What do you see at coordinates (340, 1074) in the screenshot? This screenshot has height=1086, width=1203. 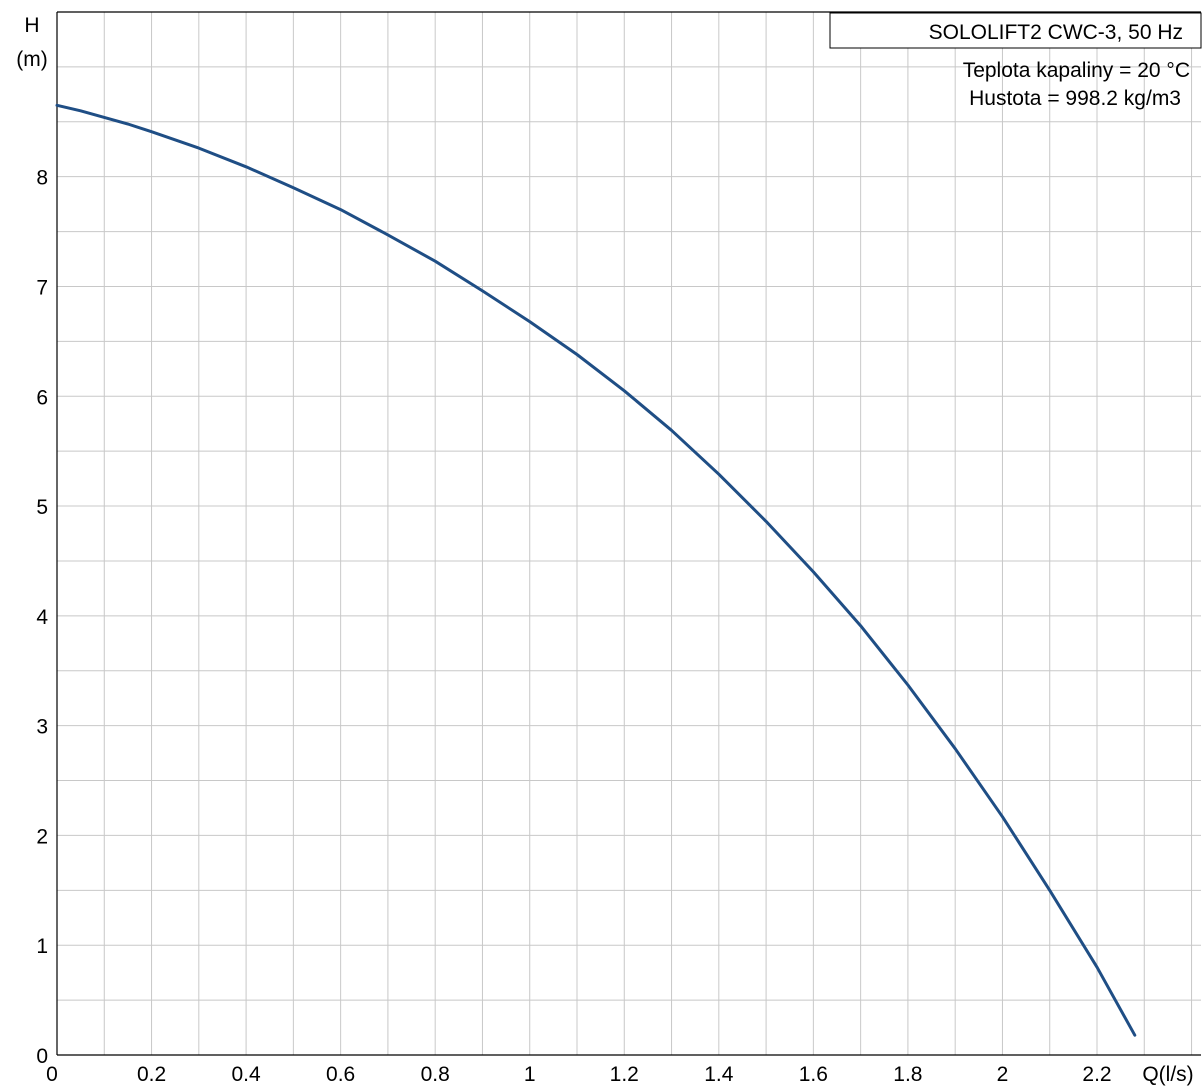 I see `x-tick-label: 0.6` at bounding box center [340, 1074].